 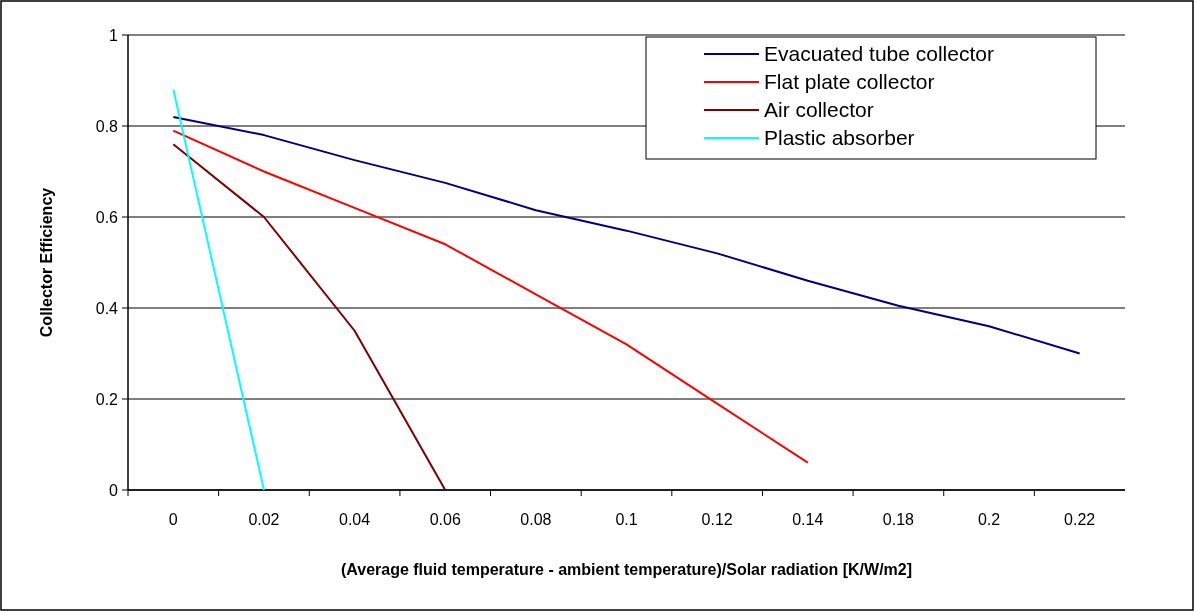 What do you see at coordinates (107, 217) in the screenshot?
I see `y-tick-label: 0.6` at bounding box center [107, 217].